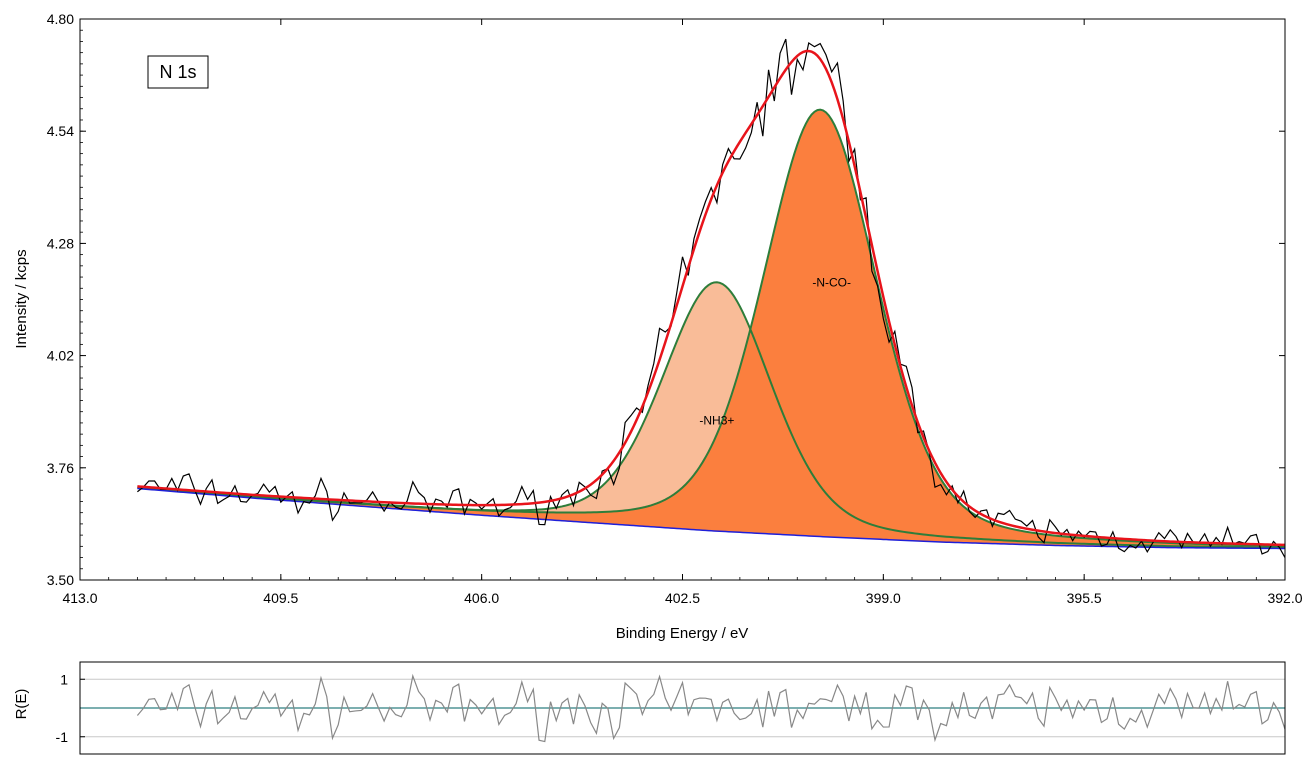 Image resolution: width=1306 pixels, height=760 pixels. What do you see at coordinates (60, 580) in the screenshot?
I see `y-tick-label: 3.50` at bounding box center [60, 580].